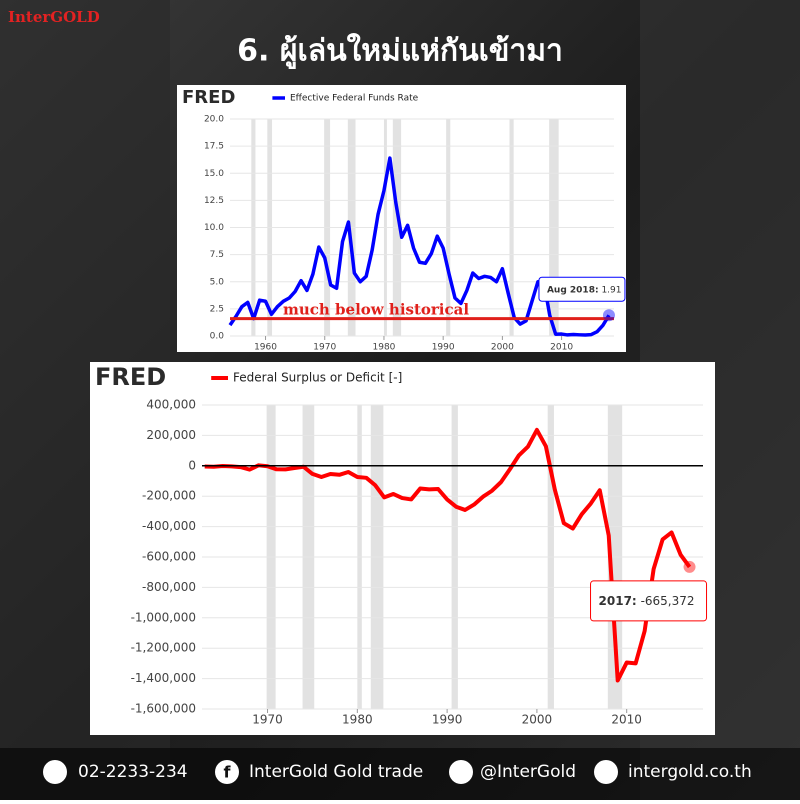  What do you see at coordinates (163, 709) in the screenshot?
I see `y-tick-label: -1,600,000` at bounding box center [163, 709].